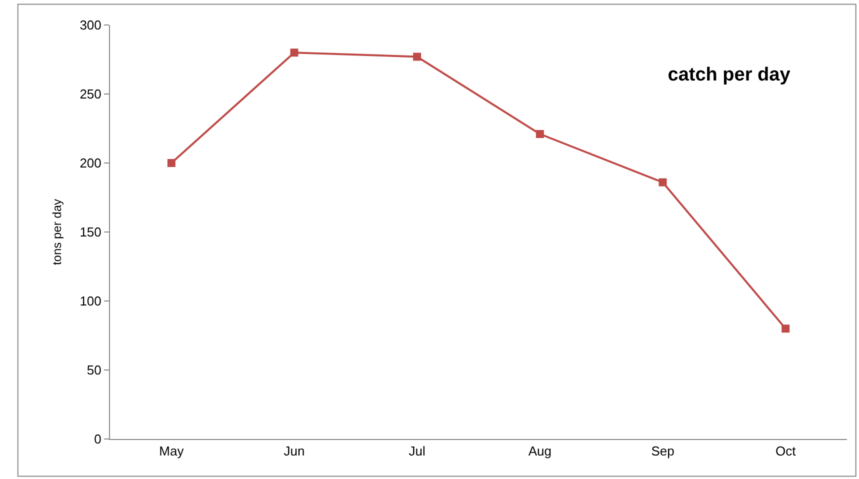  What do you see at coordinates (91, 163) in the screenshot?
I see `y-tick-label: 200` at bounding box center [91, 163].